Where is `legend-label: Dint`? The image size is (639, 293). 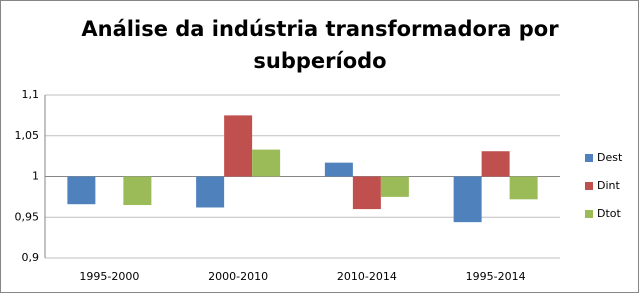 legend-label: Dint is located at coordinates (608, 185).